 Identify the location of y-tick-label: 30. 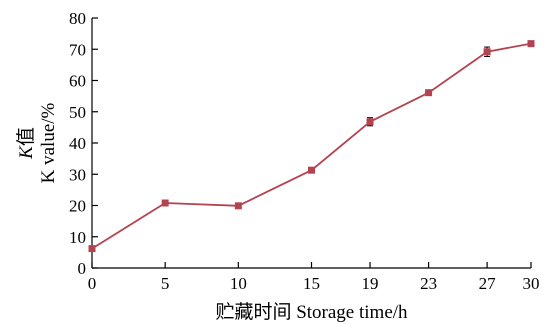
(77, 174).